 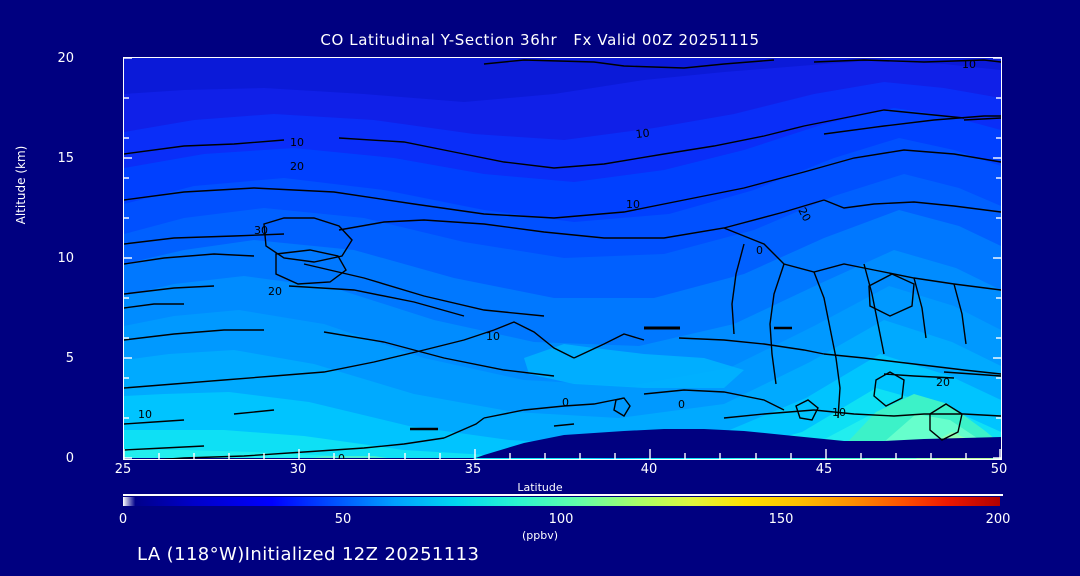 What do you see at coordinates (781, 519) in the screenshot?
I see `colorbar-tick-150: 150` at bounding box center [781, 519].